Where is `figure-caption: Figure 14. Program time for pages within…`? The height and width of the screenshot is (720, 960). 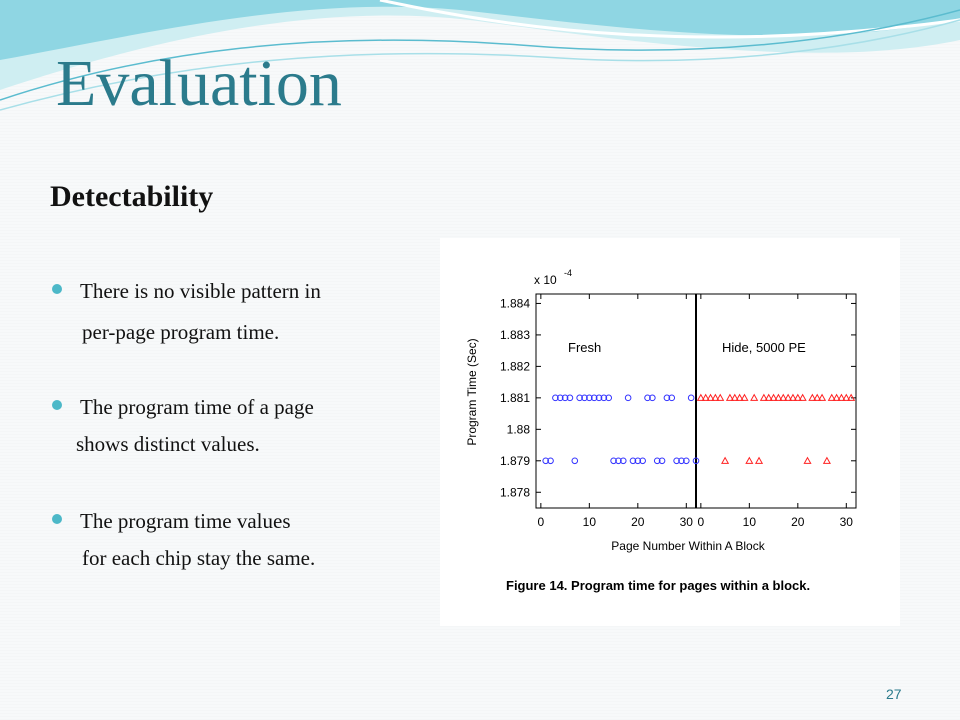 figure-caption: Figure 14. Program time for pages within… is located at coordinates (658, 585).